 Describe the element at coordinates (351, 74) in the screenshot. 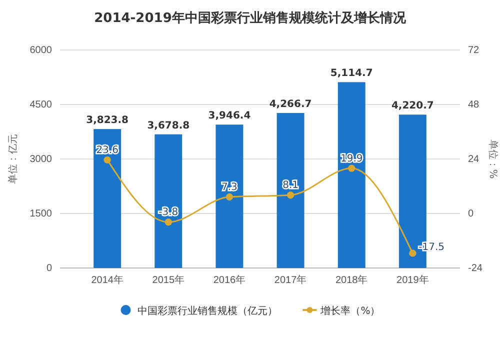

I see `data-label: 5,114.7` at that location.